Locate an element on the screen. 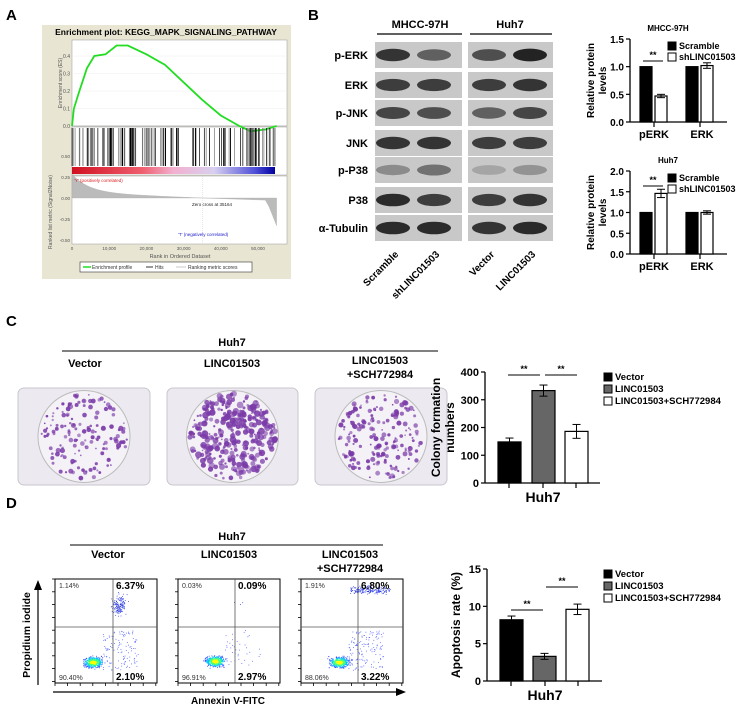 This screenshot has width=742, height=709. flow-col-combo-2: +SCH772984 is located at coordinates (350, 569).